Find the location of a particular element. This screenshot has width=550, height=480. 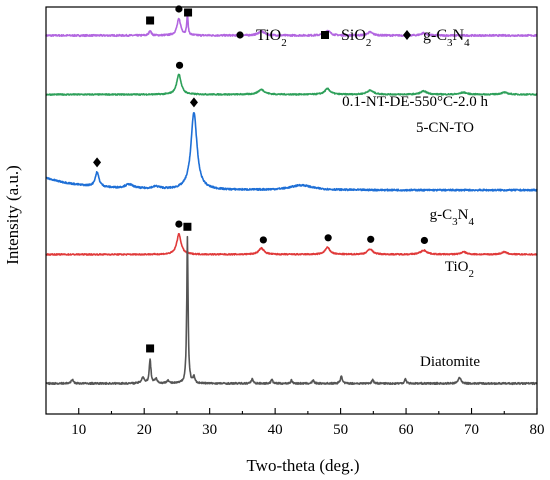

legend: TiO2 SiO2 g-C3N4 is located at coordinates (353, 38).